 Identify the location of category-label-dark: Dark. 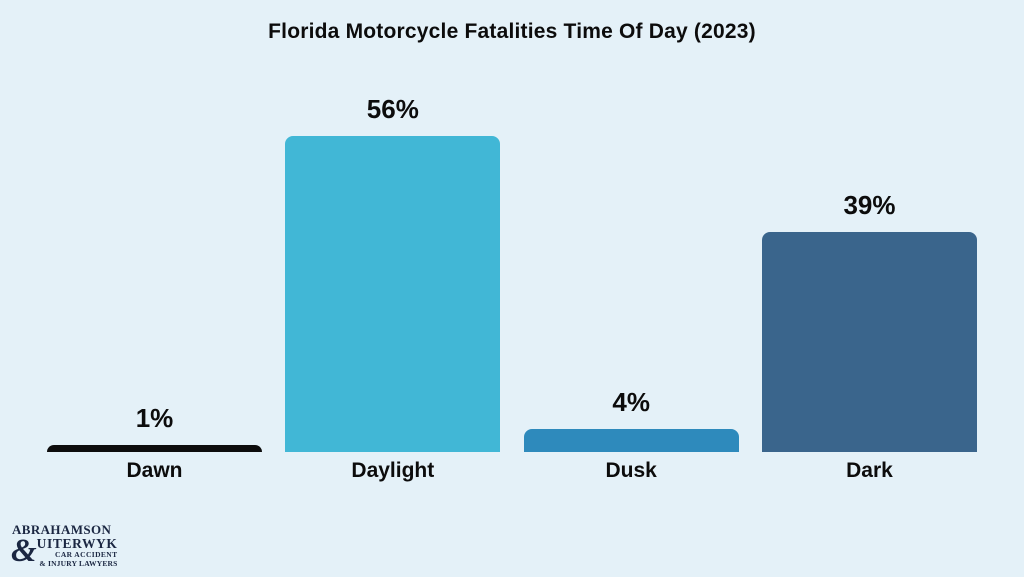
(869, 470).